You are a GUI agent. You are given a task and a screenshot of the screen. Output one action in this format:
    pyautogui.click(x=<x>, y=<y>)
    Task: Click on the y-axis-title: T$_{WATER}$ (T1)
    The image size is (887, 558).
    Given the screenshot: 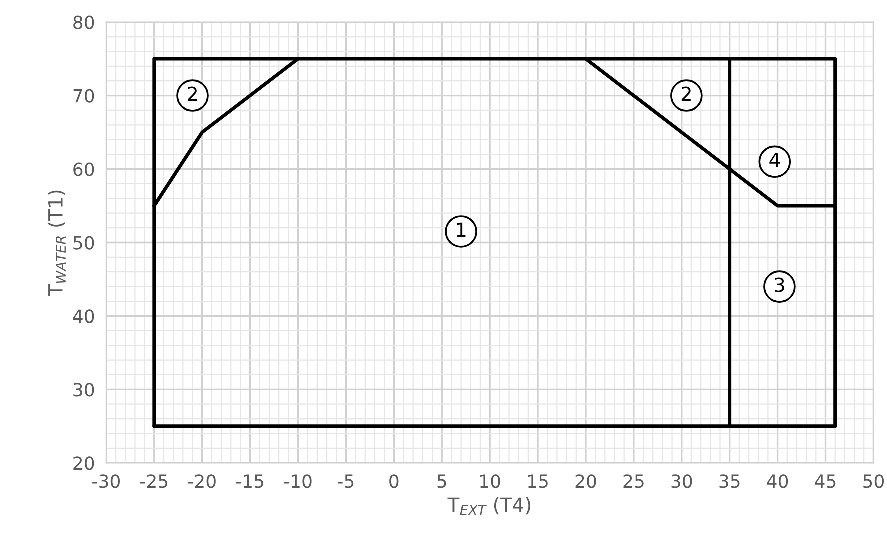 What is the action you would take?
    pyautogui.click(x=57, y=243)
    